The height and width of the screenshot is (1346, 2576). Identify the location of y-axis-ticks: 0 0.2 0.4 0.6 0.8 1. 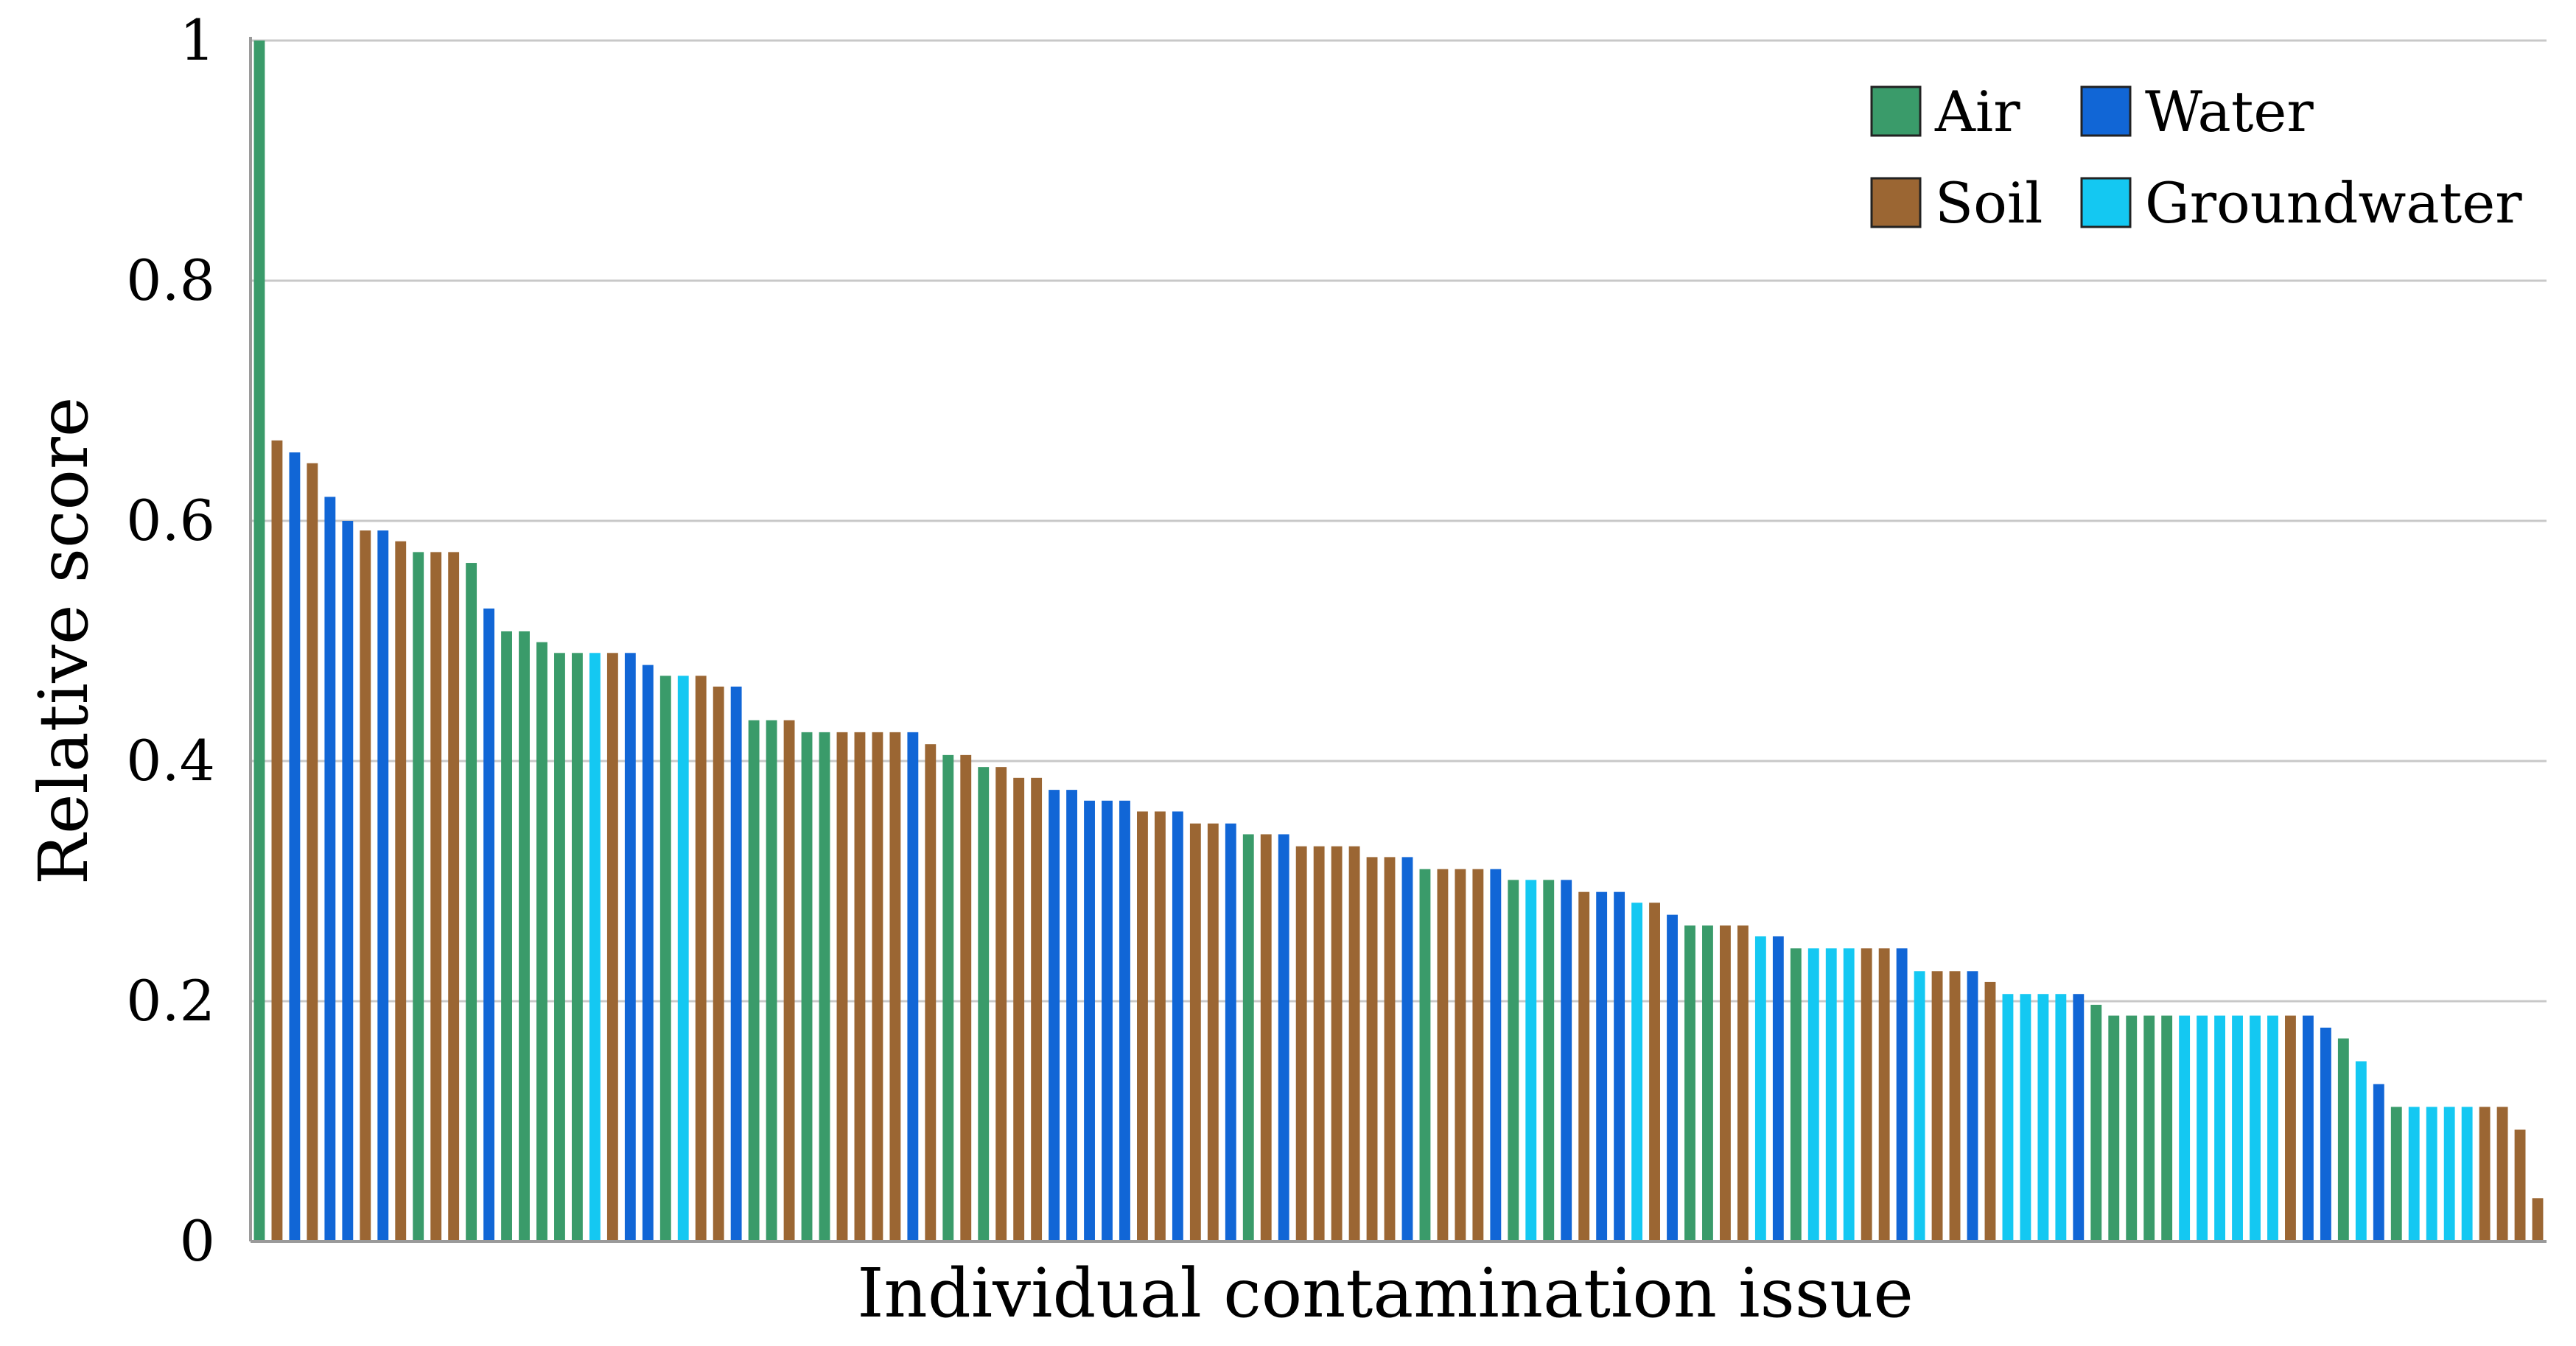
(170, 640).